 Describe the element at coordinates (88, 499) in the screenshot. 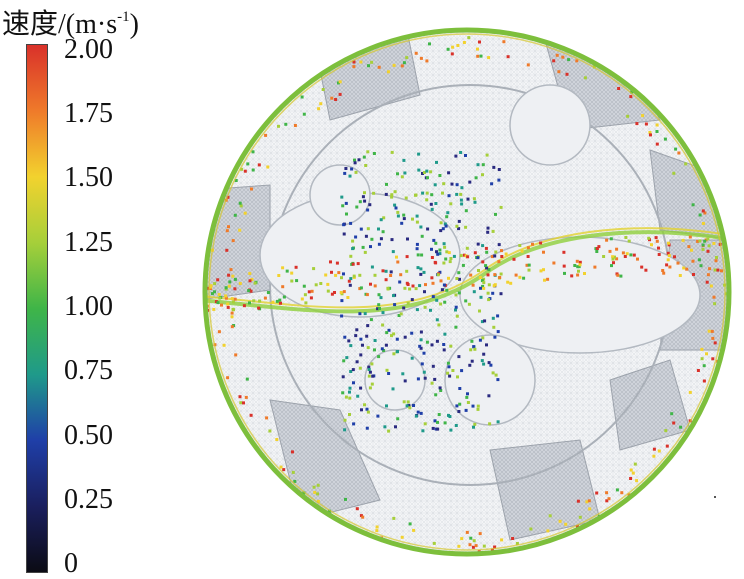

I see `tick-label-0.25: 0.25` at that location.